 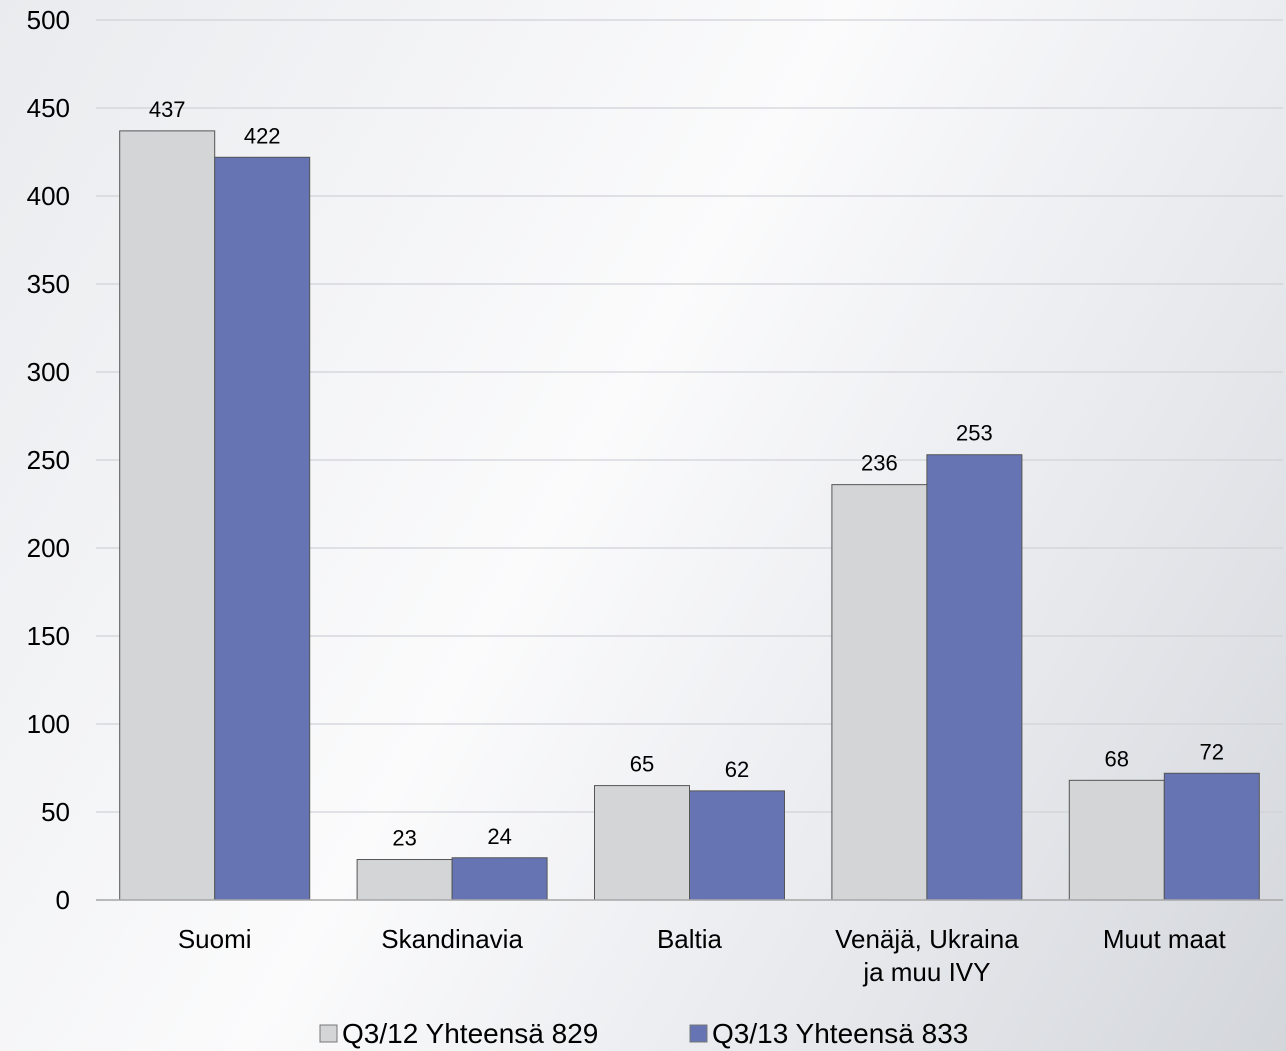 I want to click on x-tick-label: Suomi, so click(x=215, y=939).